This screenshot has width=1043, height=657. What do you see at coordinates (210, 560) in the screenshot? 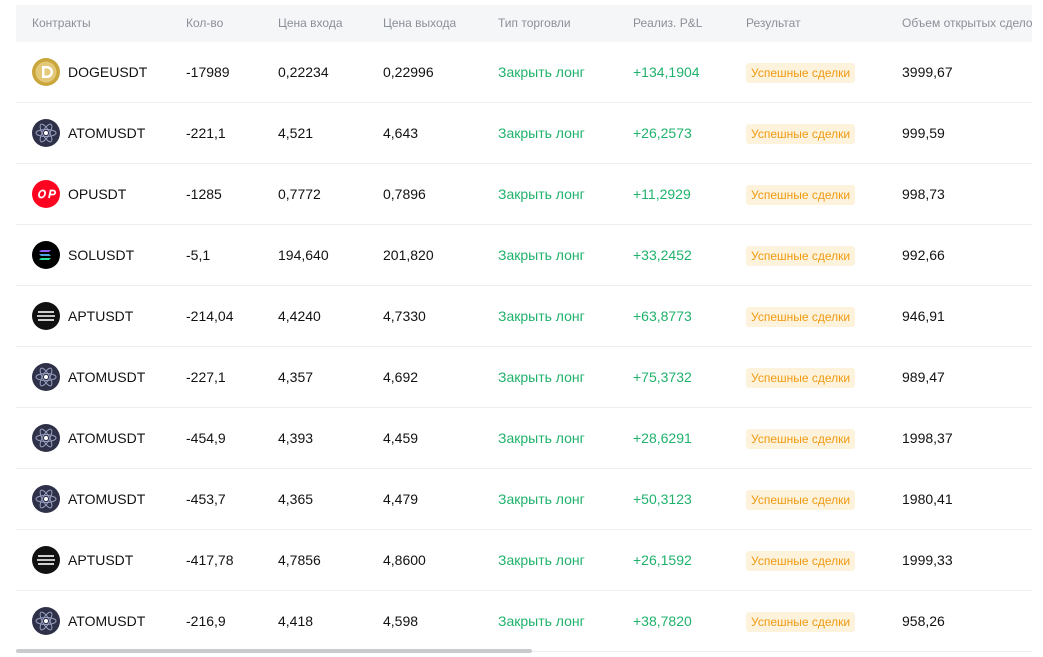
I see `quantity: -417,78` at bounding box center [210, 560].